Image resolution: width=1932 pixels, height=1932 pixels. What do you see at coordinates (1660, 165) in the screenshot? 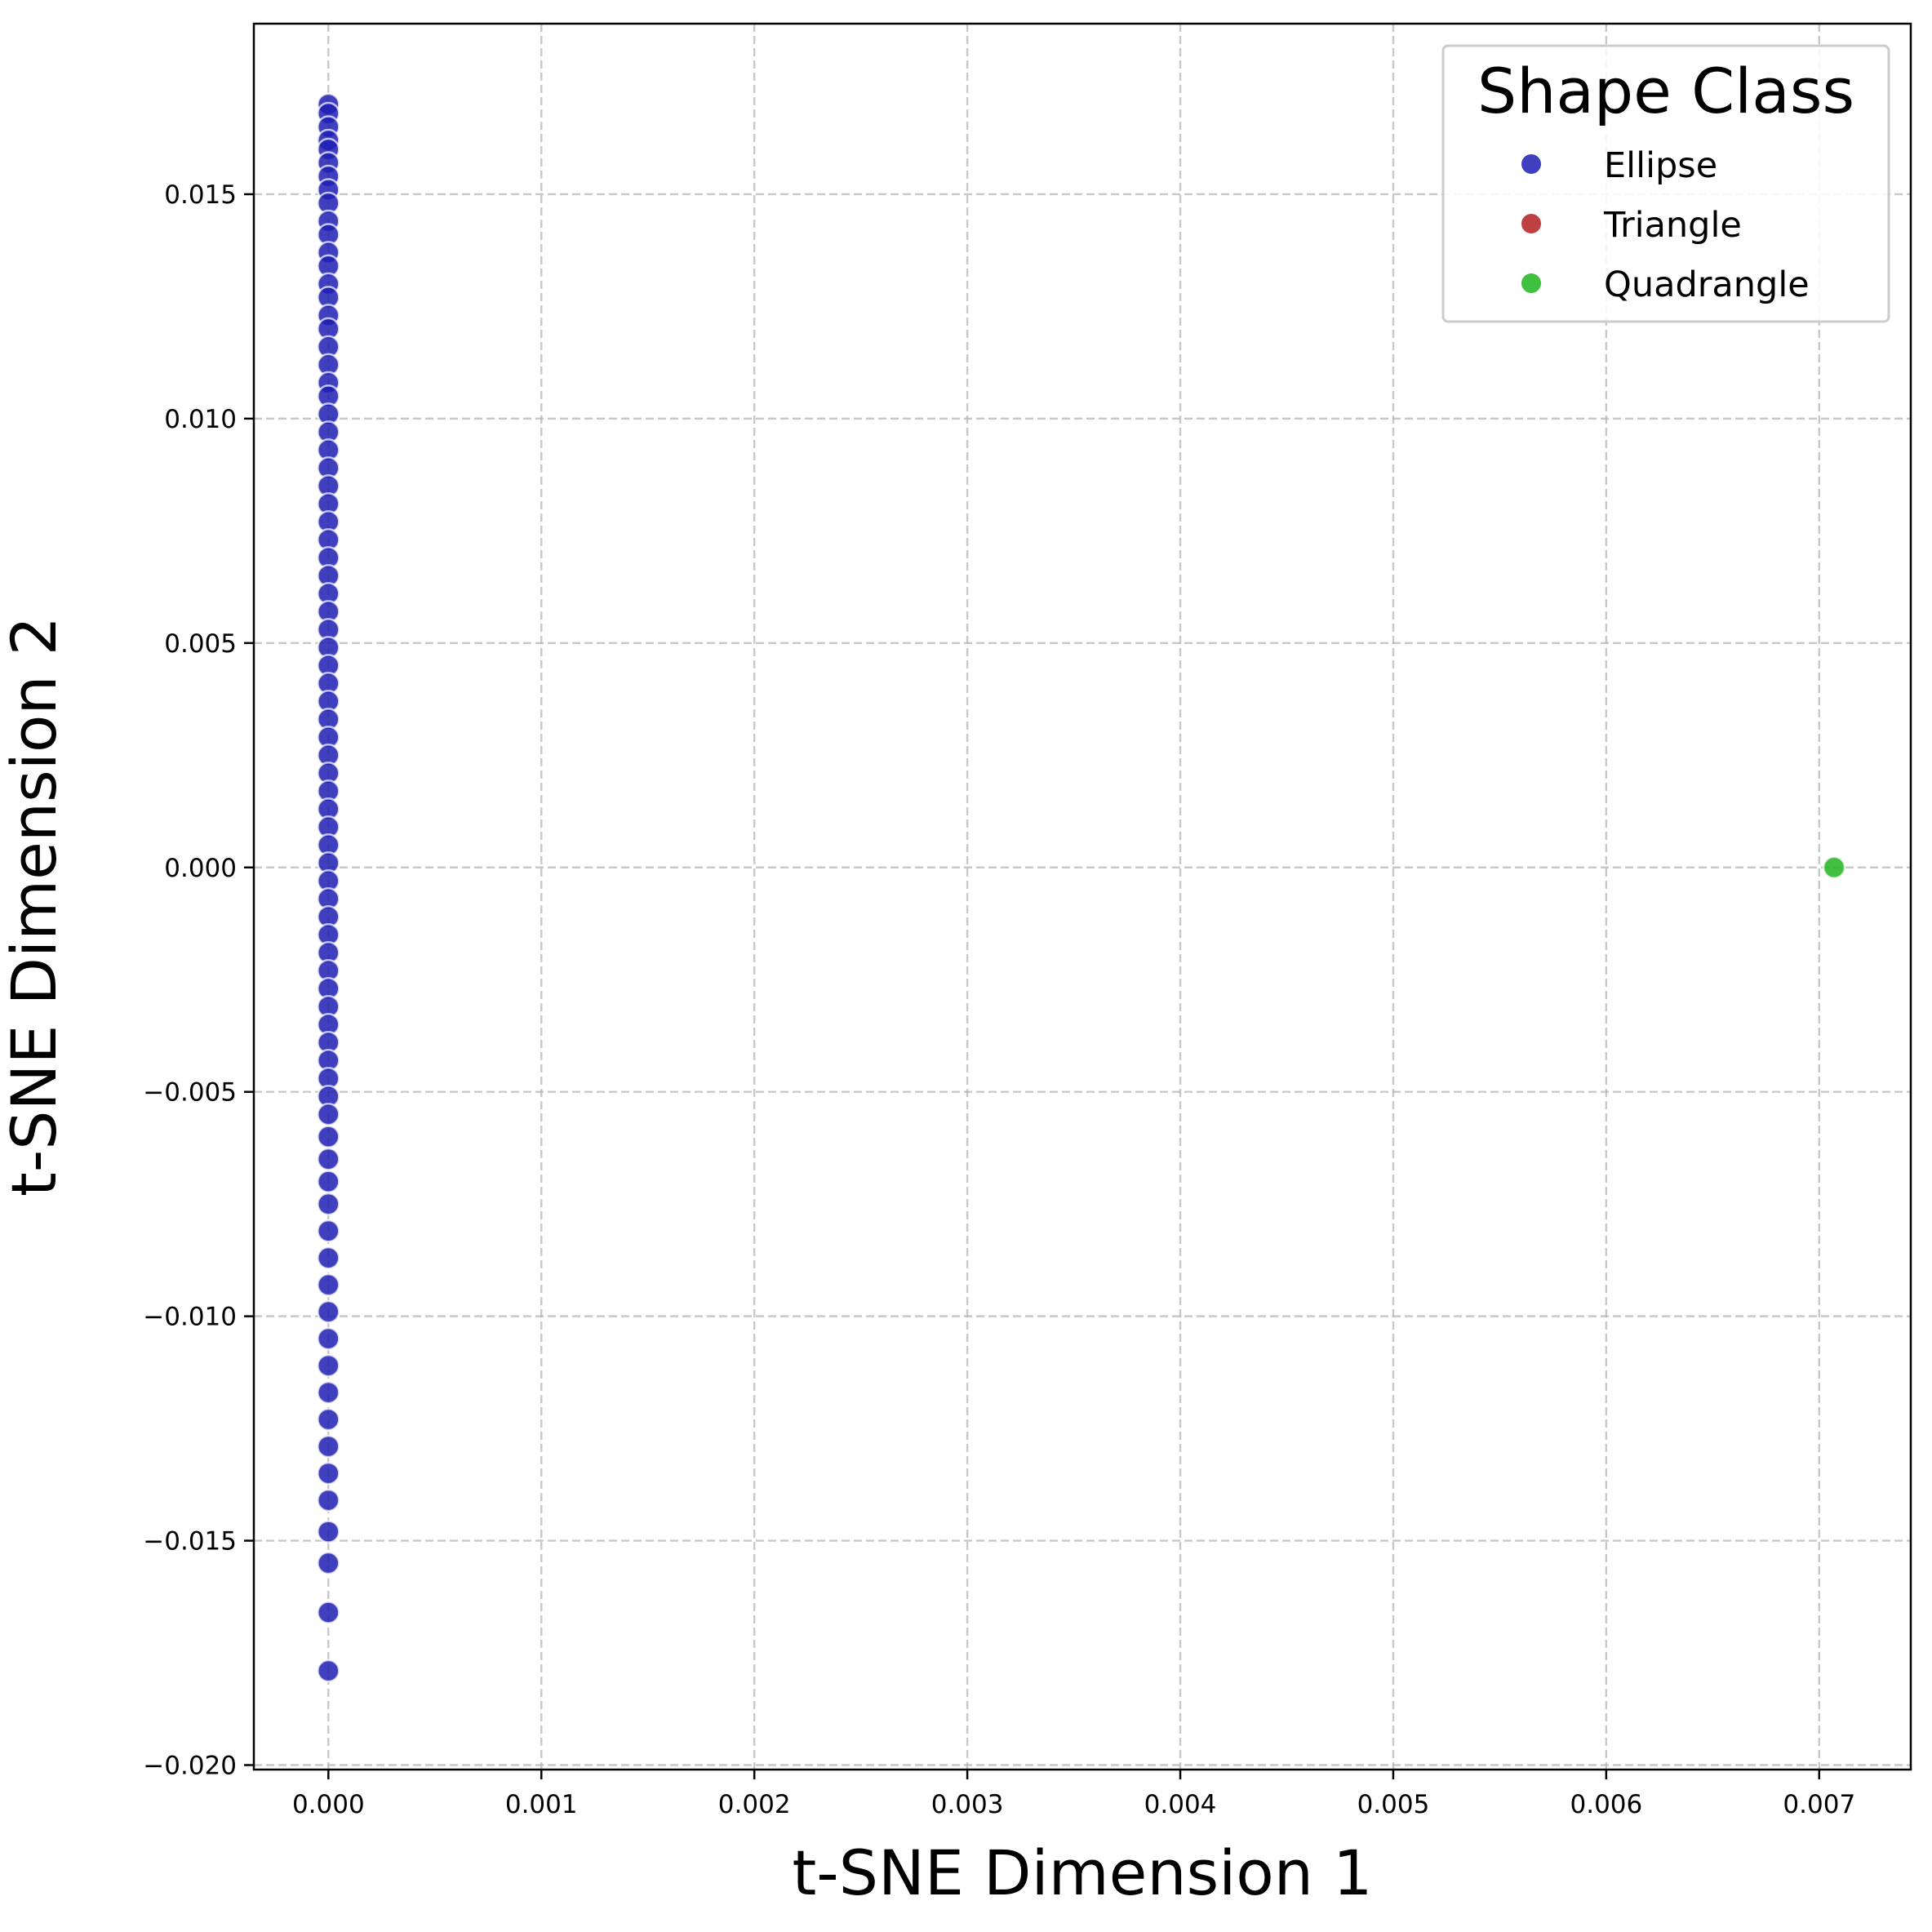
I see `legend-label-ellipse: Ellipse` at bounding box center [1660, 165].